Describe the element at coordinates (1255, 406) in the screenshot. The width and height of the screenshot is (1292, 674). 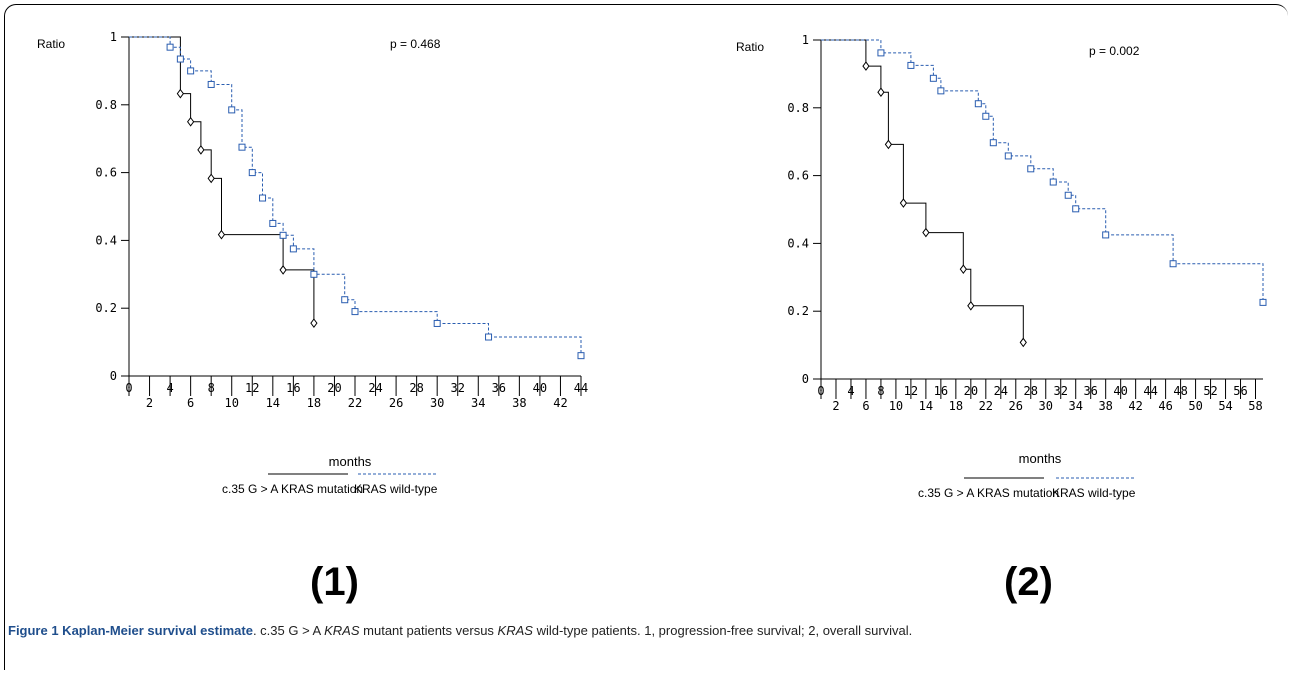
I see `x-tick-label: 58` at that location.